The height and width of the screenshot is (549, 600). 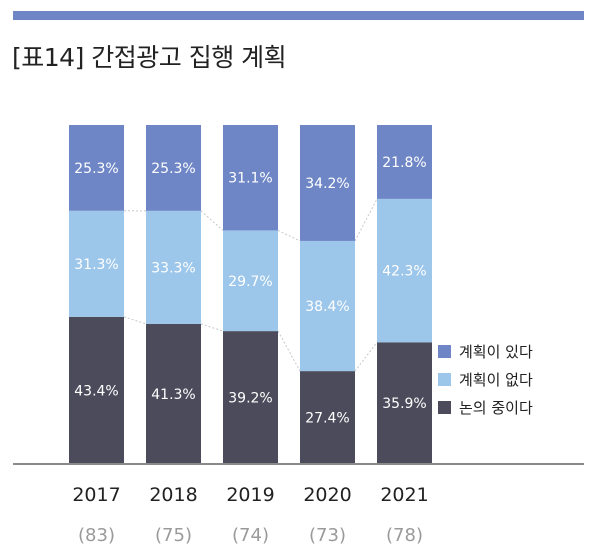 I want to click on bar-segment-plan-no-2017, so click(x=96, y=263).